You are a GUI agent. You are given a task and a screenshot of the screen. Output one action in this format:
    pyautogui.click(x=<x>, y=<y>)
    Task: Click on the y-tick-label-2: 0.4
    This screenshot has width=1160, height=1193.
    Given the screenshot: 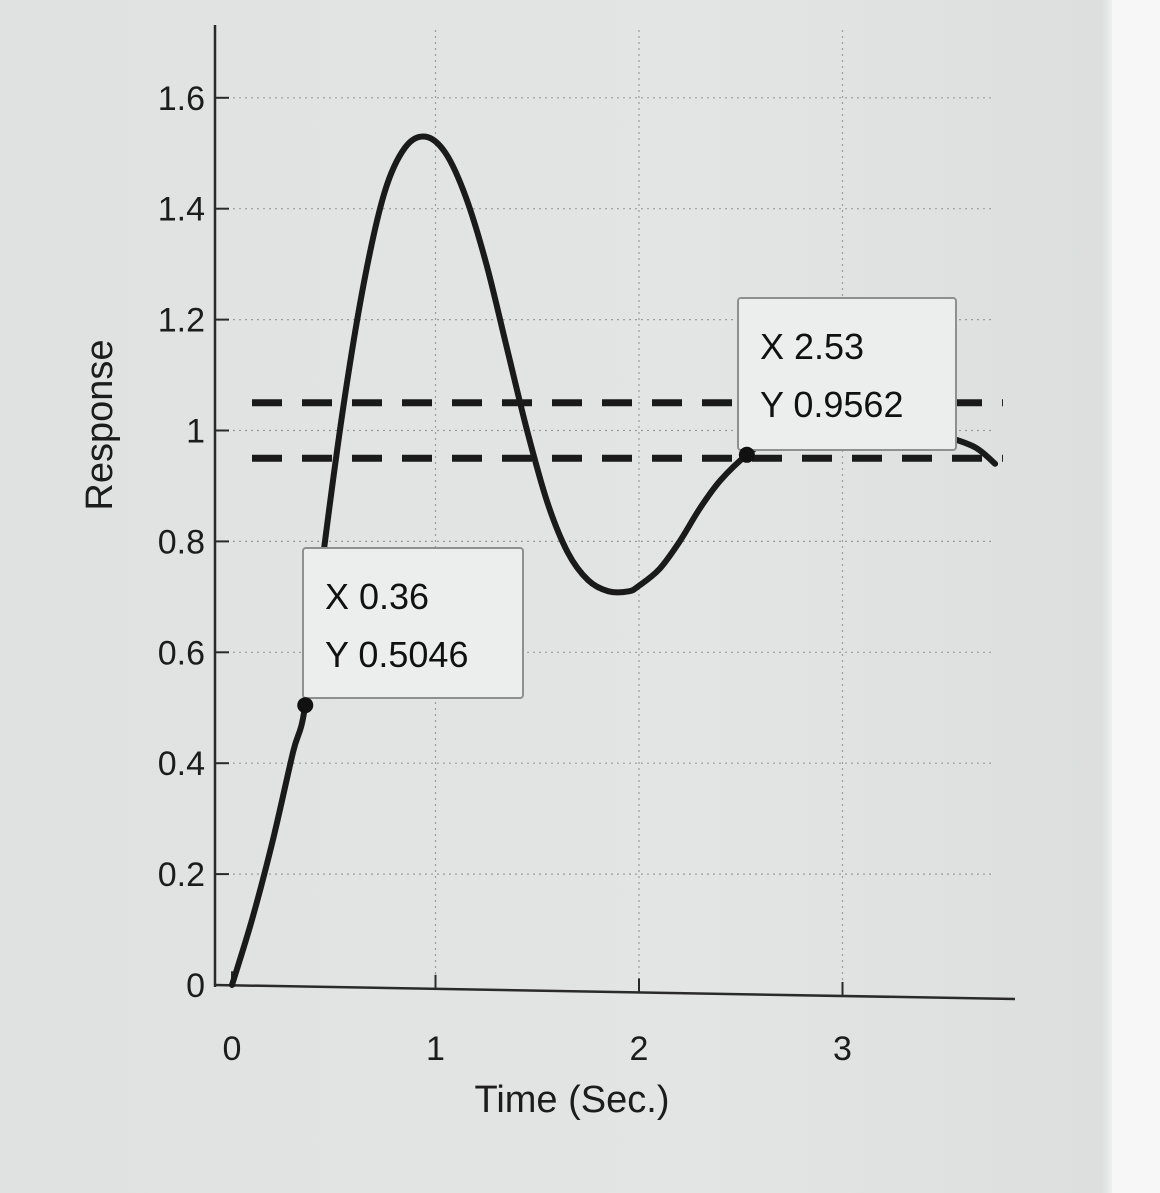 What is the action you would take?
    pyautogui.click(x=181, y=764)
    